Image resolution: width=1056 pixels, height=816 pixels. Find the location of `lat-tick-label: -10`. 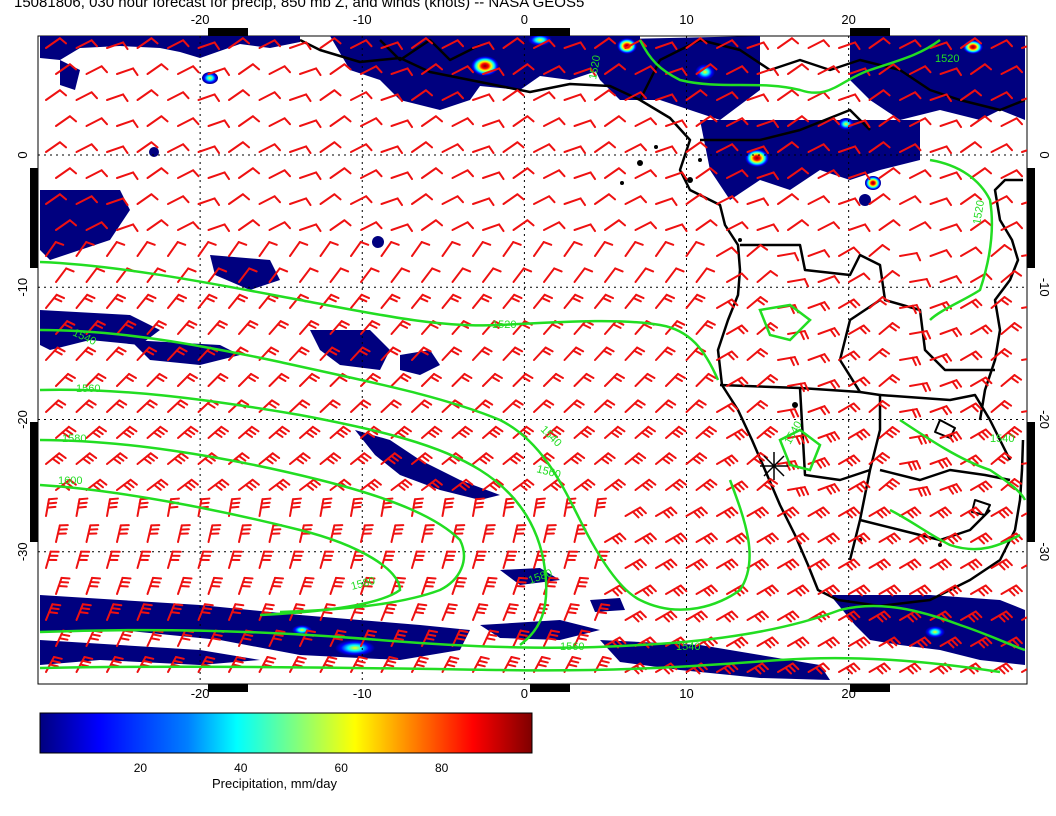

lat-tick-label: -10 is located at coordinates (1044, 287).